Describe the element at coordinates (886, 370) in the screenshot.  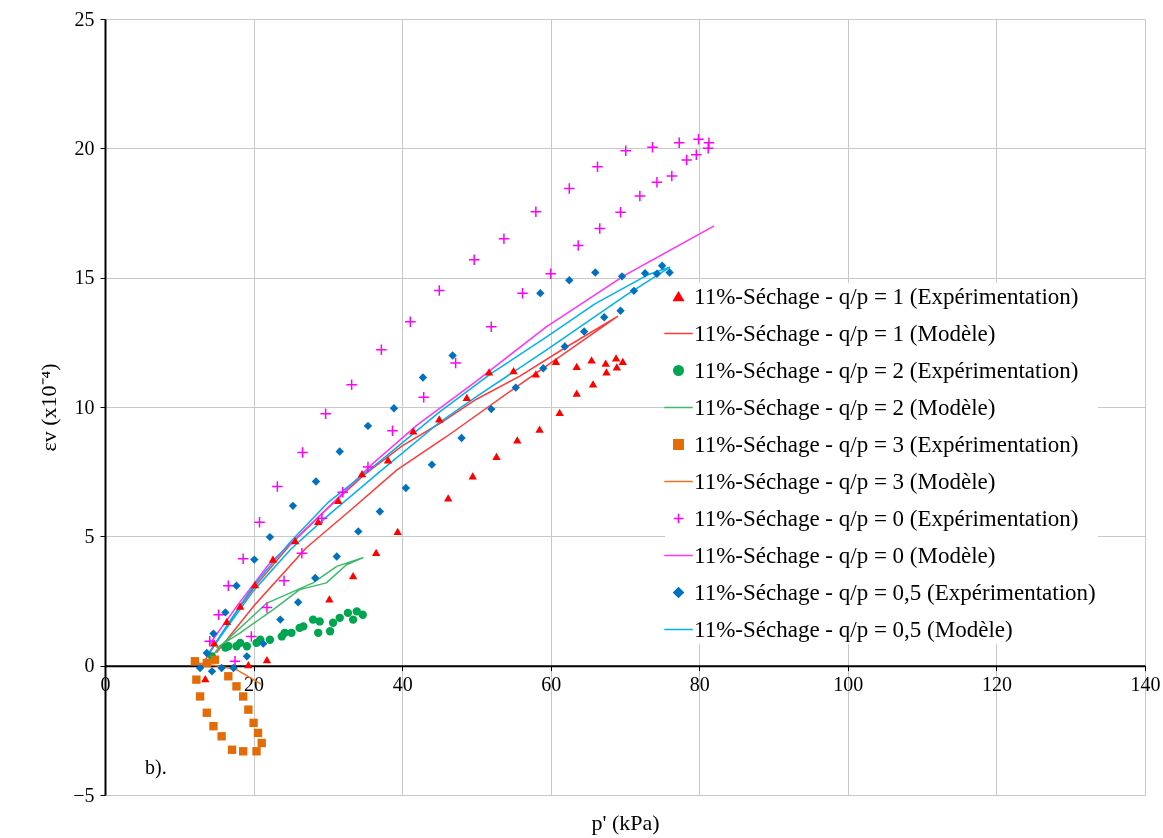
I see `legend-label: 11%-Séchage - q/p = 2 (Expérimentation)` at that location.